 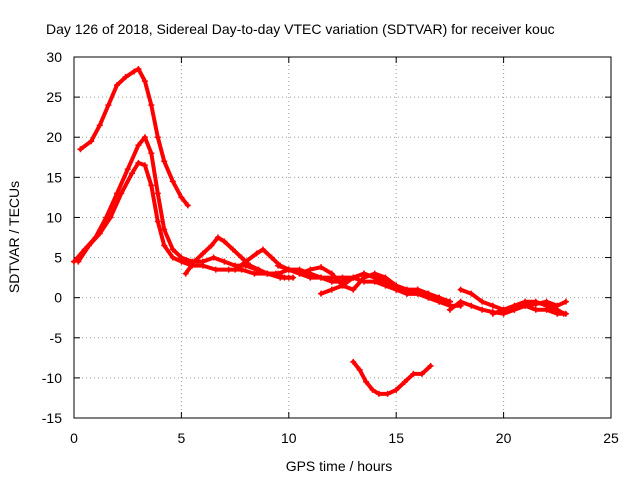 I want to click on x-tick-label: 0, so click(x=74, y=438).